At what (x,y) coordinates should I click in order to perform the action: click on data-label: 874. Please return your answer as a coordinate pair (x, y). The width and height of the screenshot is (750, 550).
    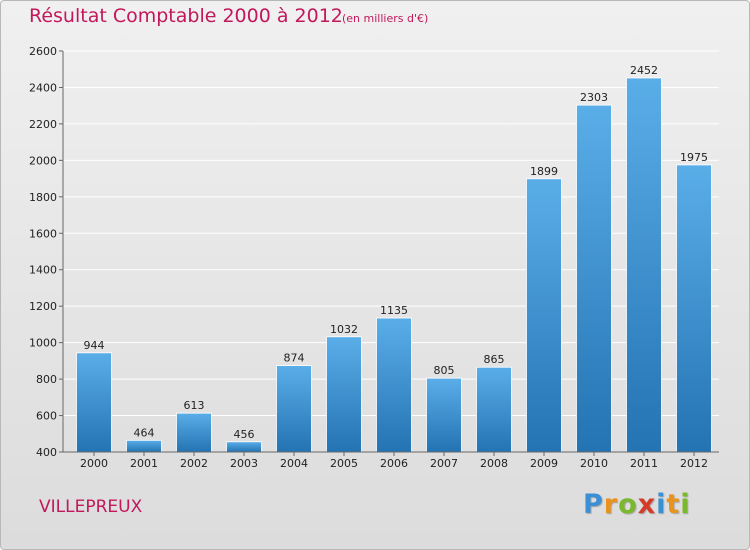
    Looking at the image, I should click on (294, 358).